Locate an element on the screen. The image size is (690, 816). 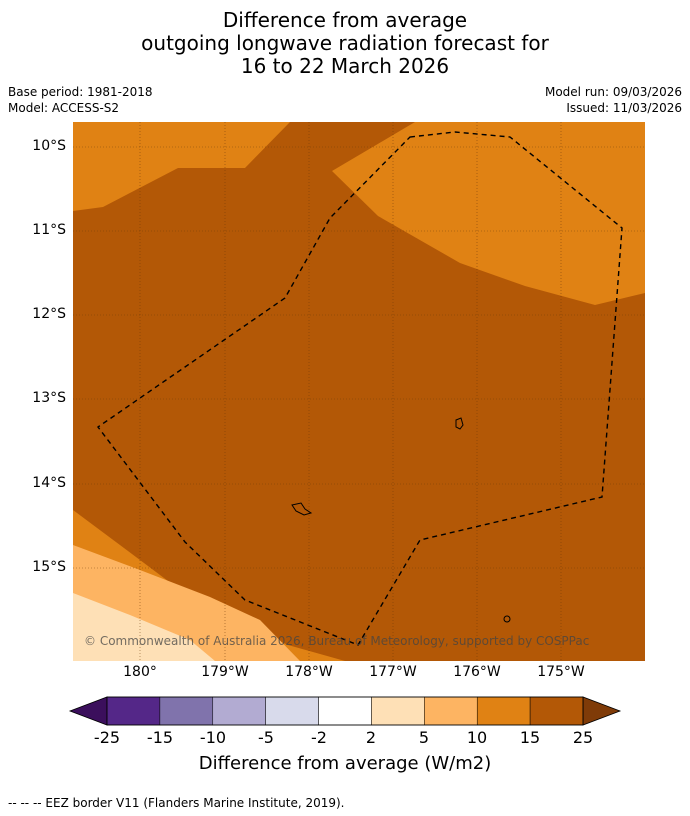
colorbar-label: Difference from average (W/m2) is located at coordinates (345, 763).